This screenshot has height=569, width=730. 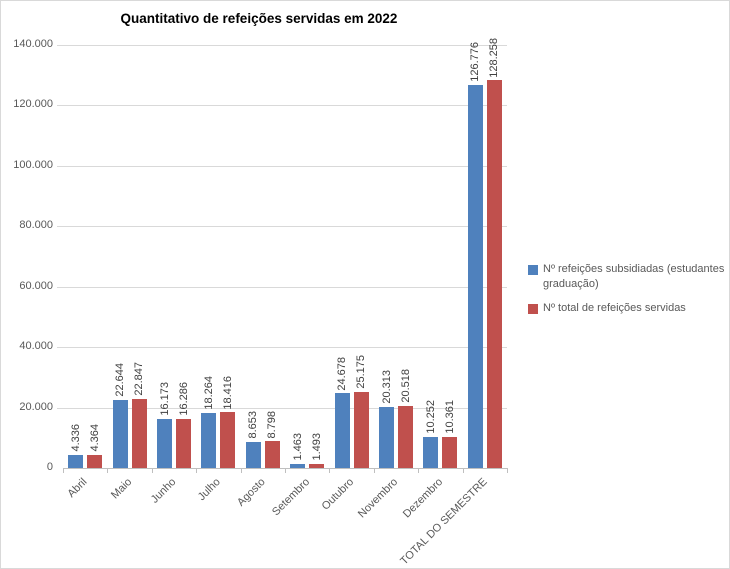 What do you see at coordinates (290, 497) in the screenshot?
I see `x-axis-label: Setembro` at bounding box center [290, 497].